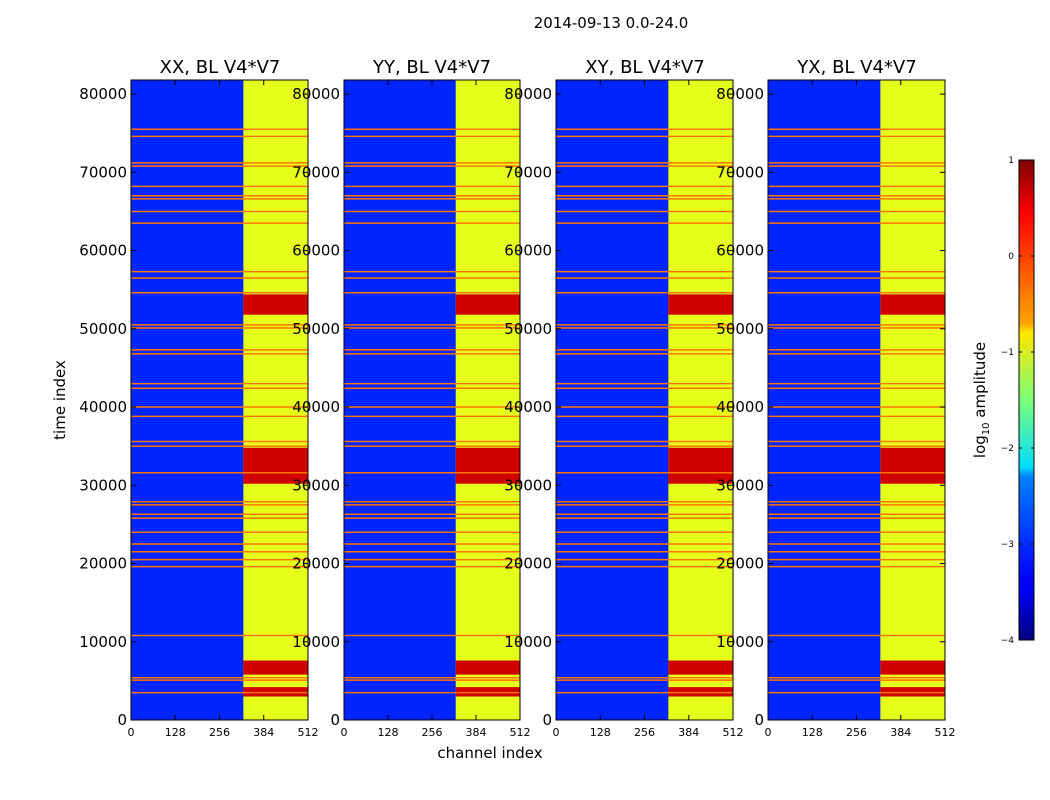 This screenshot has height=800, width=1050. What do you see at coordinates (1026, 400) in the screenshot?
I see `colorbar-gradient` at bounding box center [1026, 400].